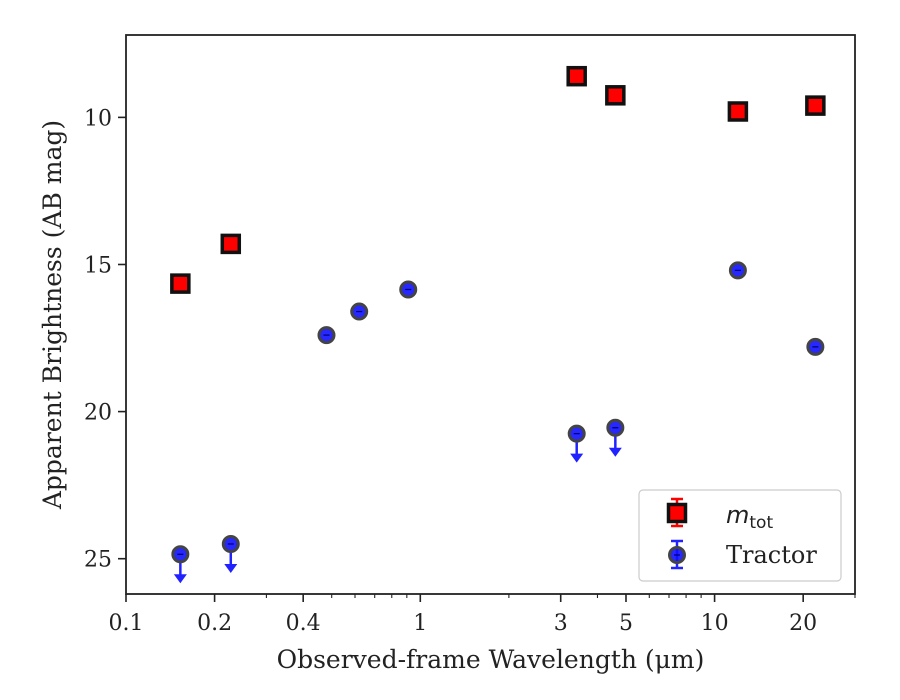 This screenshot has height=700, width=900. What do you see at coordinates (98, 265) in the screenshot?
I see `y-tick-label: 15` at bounding box center [98, 265].